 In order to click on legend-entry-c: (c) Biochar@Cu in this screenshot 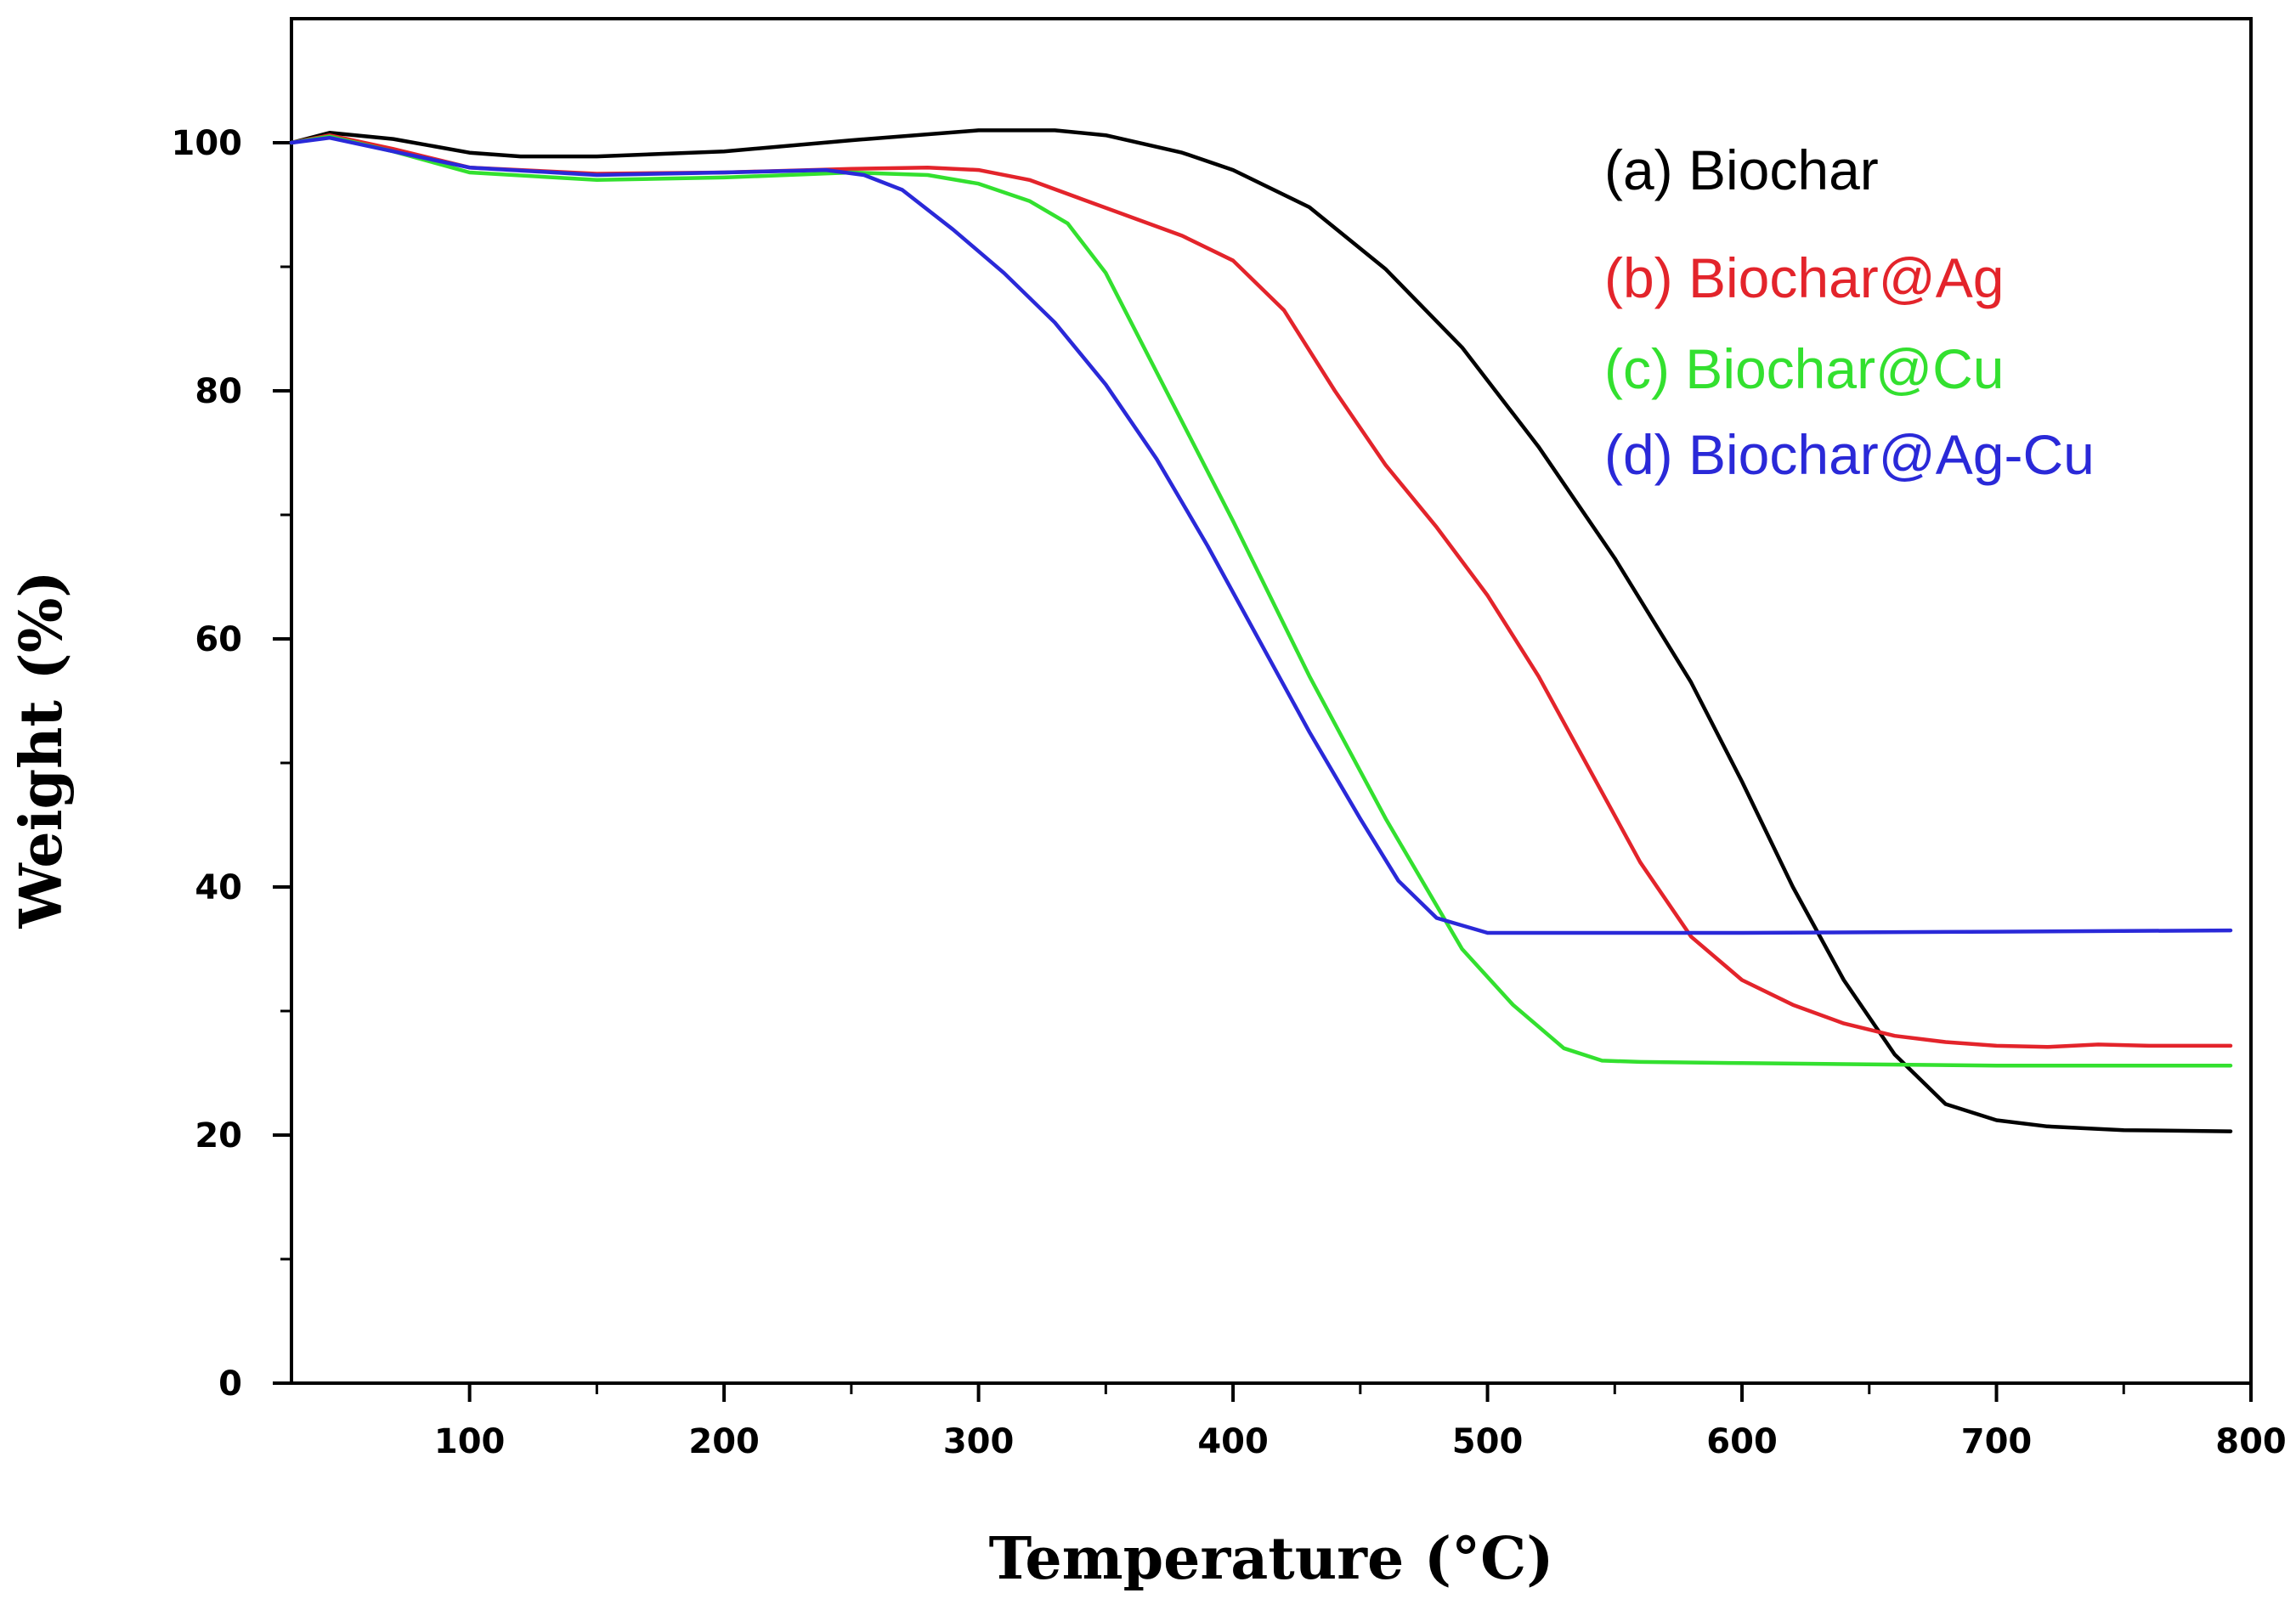, I will do `click(1804, 368)`.